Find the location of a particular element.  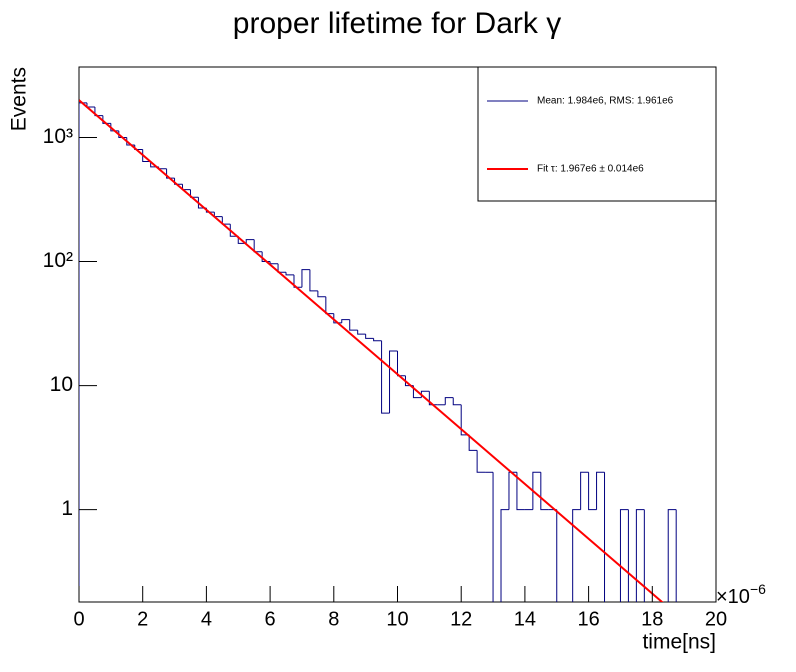

y-tick-label: 10² is located at coordinates (58, 260).